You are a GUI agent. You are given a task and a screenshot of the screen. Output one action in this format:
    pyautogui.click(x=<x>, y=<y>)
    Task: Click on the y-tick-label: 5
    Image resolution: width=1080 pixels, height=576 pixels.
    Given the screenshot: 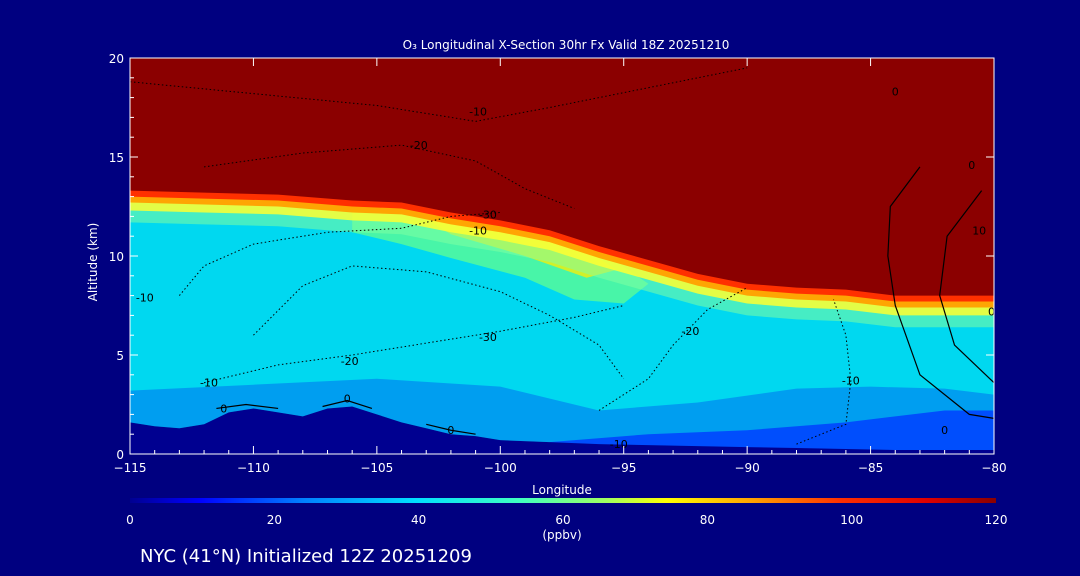 What is the action you would take?
    pyautogui.click(x=120, y=356)
    